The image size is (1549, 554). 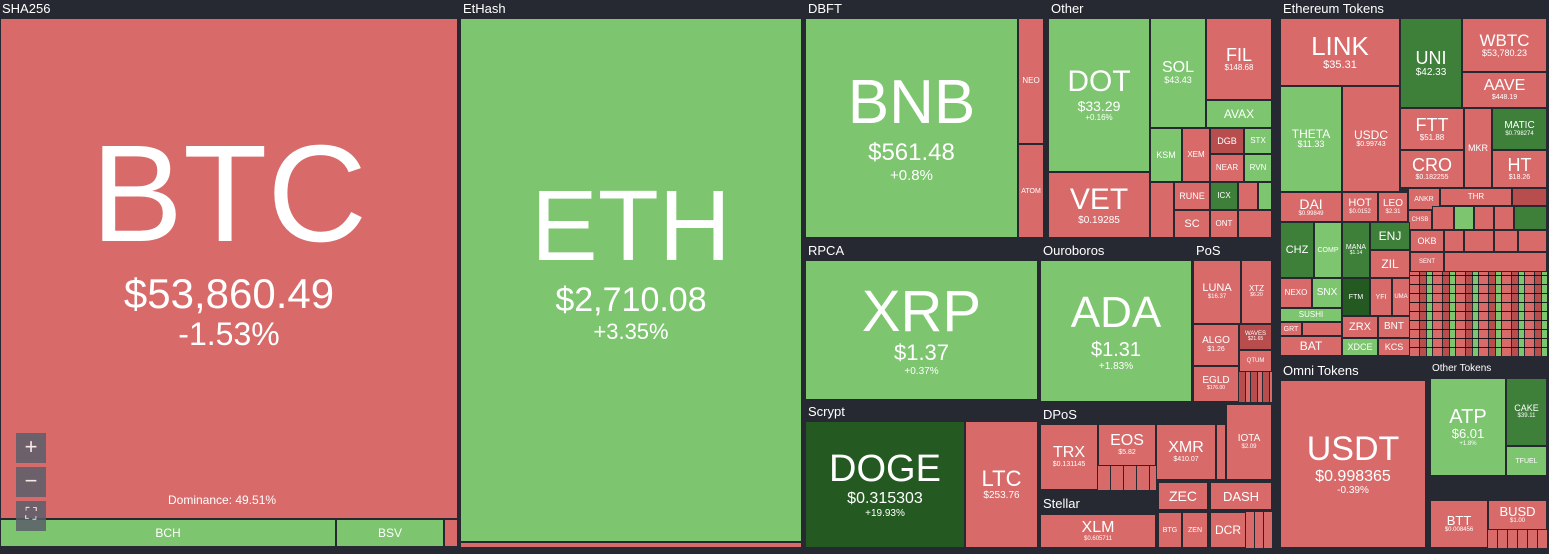 What do you see at coordinates (1311, 315) in the screenshot?
I see `tile-sushi: SUSHI` at bounding box center [1311, 315].